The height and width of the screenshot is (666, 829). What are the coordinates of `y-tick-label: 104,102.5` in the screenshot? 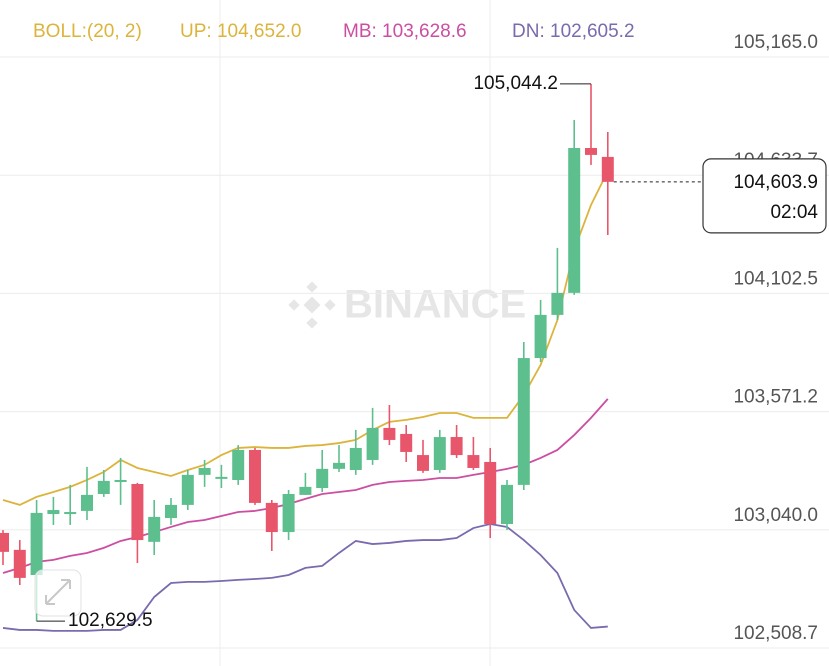 It's located at (775, 278).